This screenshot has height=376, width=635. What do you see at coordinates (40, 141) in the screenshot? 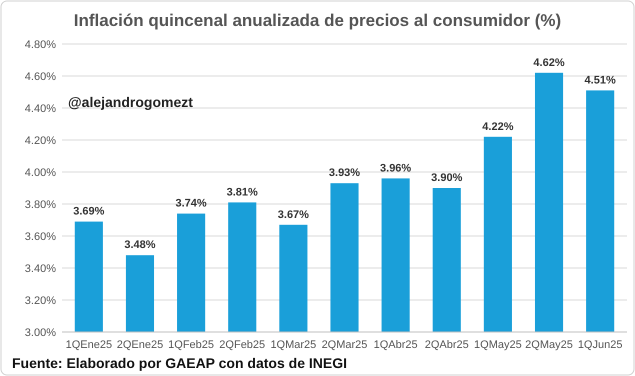
I see `y-tick-label: 4.20%` at bounding box center [40, 141].